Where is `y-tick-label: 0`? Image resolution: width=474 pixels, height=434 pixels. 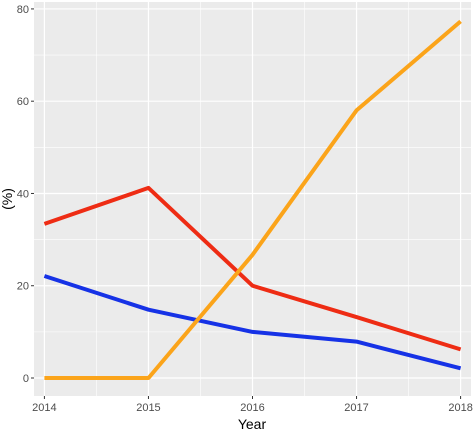
y-tick-label: 0 is located at coordinates (26, 379).